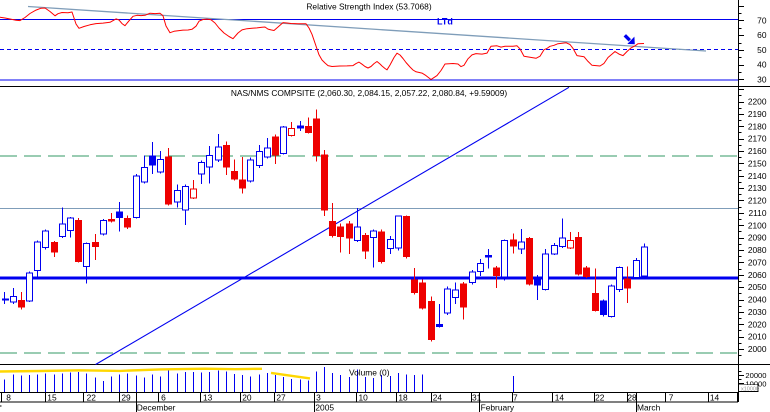 The height and width of the screenshot is (412, 770). I want to click on svg-text: 2120, so click(757, 201).